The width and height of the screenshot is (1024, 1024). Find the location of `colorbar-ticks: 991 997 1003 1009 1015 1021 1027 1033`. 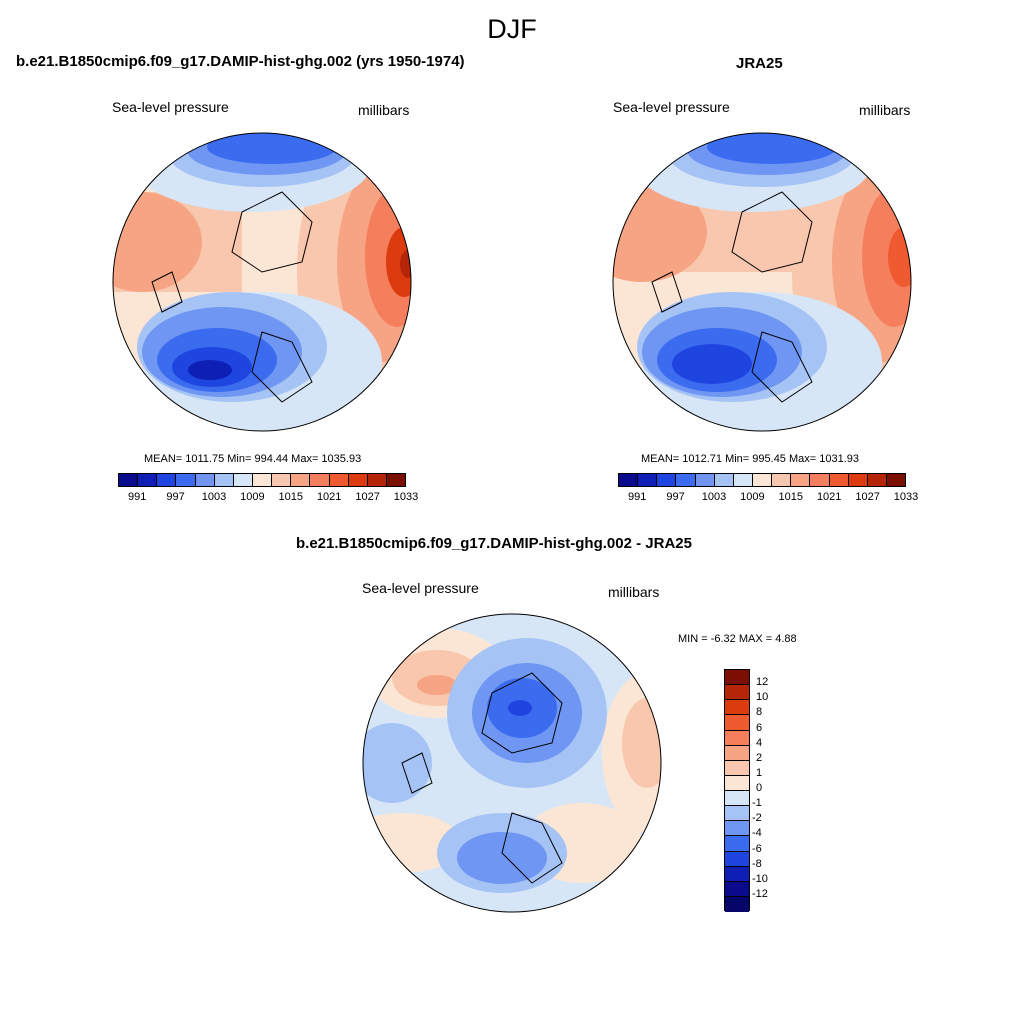

colorbar-ticks: 991 997 1003 1009 1015 1021 1027 1033 is located at coordinates (768, 498).